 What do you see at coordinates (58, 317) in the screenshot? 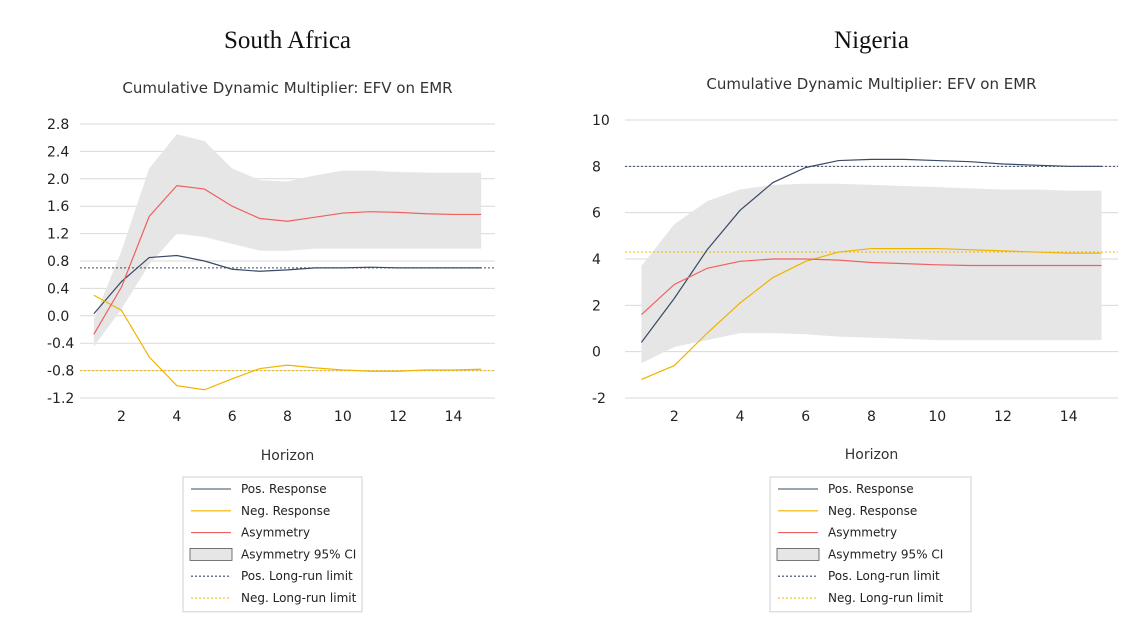
I see `y-tick-label: 0.0` at bounding box center [58, 317].